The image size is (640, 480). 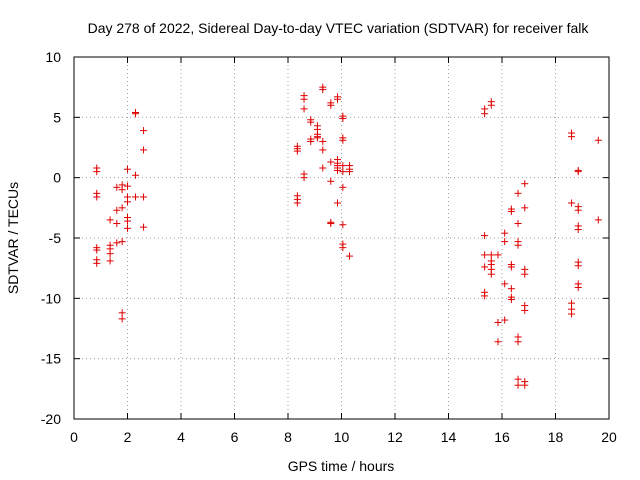 I want to click on y-tick-label: 5, so click(x=57, y=117).